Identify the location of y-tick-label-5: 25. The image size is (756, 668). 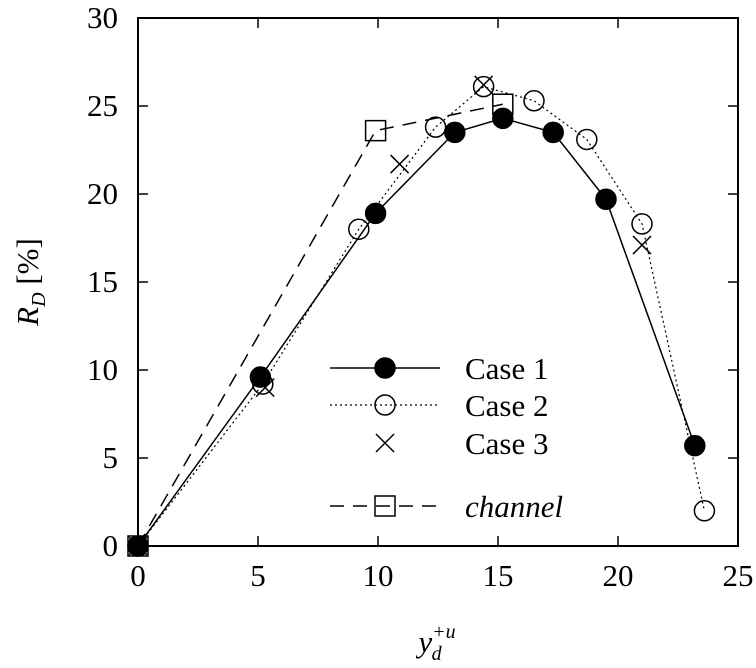
(102, 105).